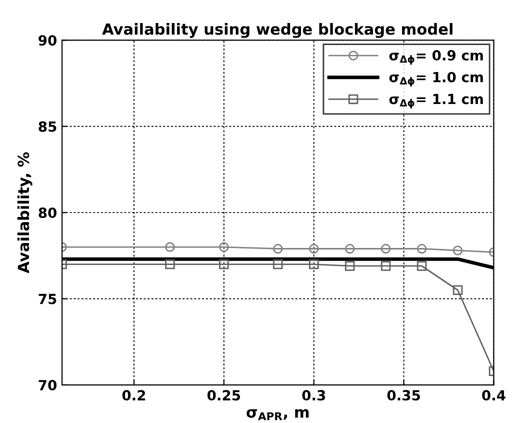  What do you see at coordinates (47, 40) in the screenshot?
I see `y-tick-label: 90` at bounding box center [47, 40].